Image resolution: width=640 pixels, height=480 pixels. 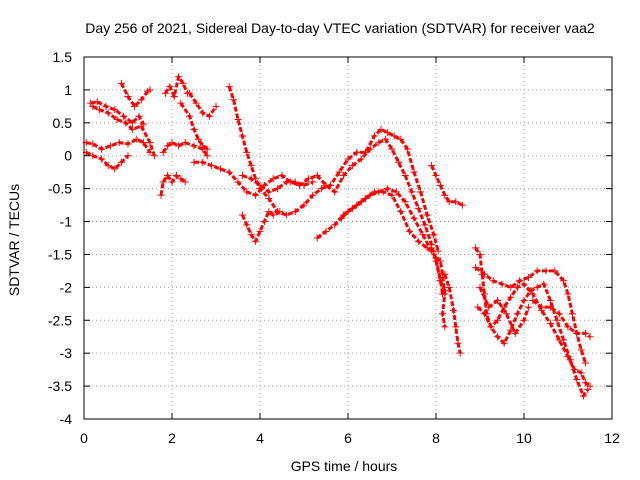 What do you see at coordinates (456, 327) in the screenshot?
I see `data-point-track-s` at bounding box center [456, 327].